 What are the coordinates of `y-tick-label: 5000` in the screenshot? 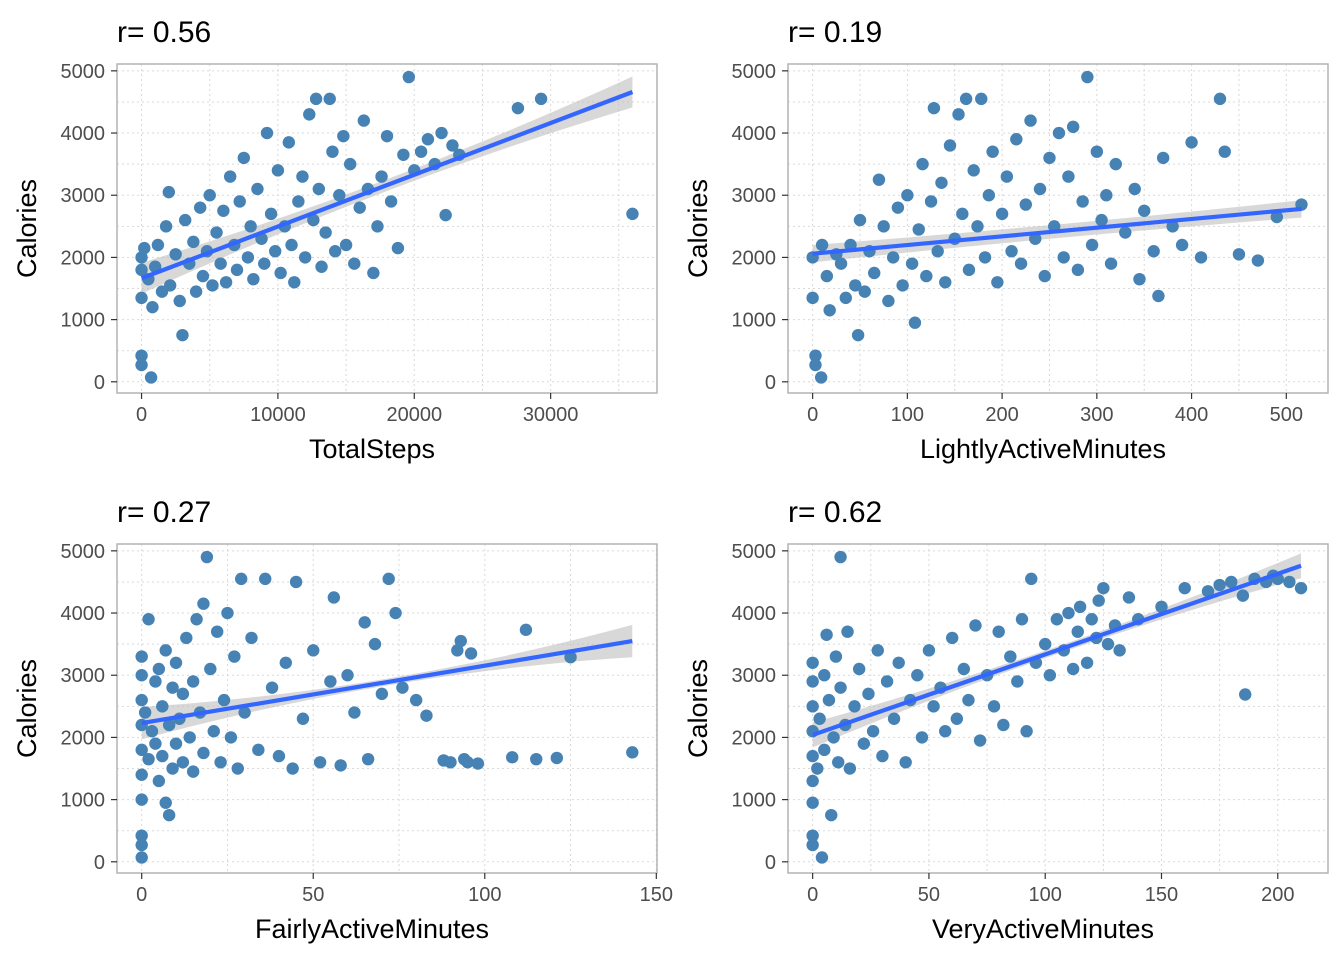 It's located at (83, 72).